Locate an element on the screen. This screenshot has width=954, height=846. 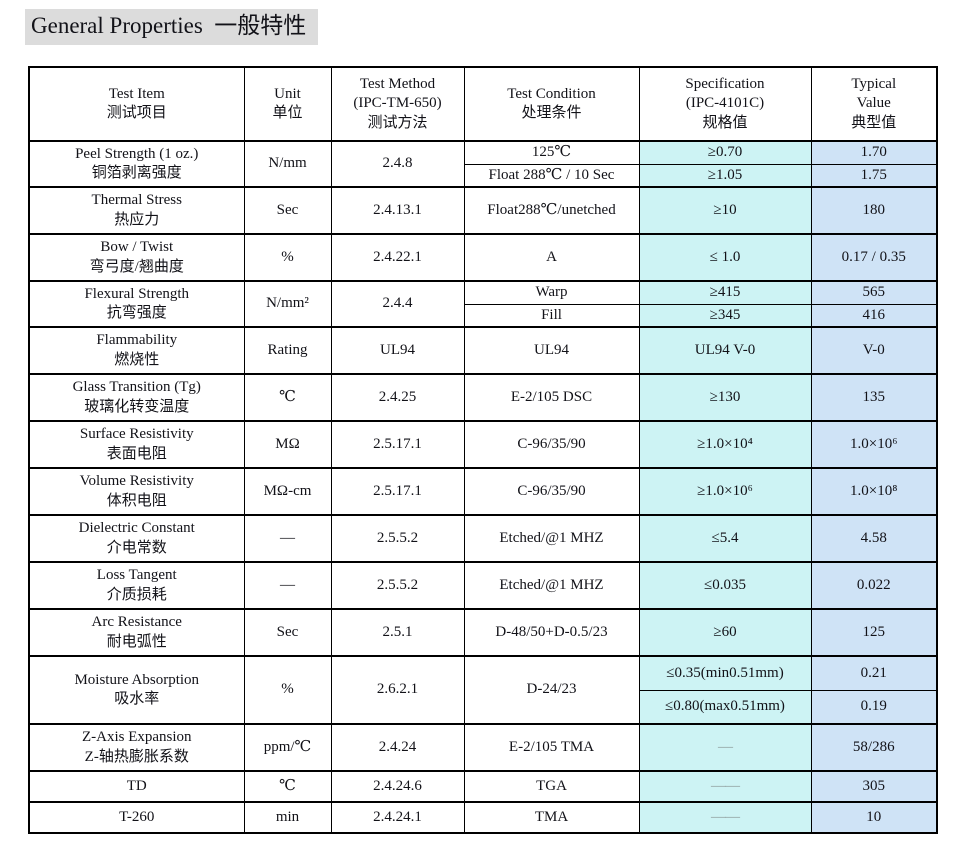
test-item-cell: TD is located at coordinates (136, 786).